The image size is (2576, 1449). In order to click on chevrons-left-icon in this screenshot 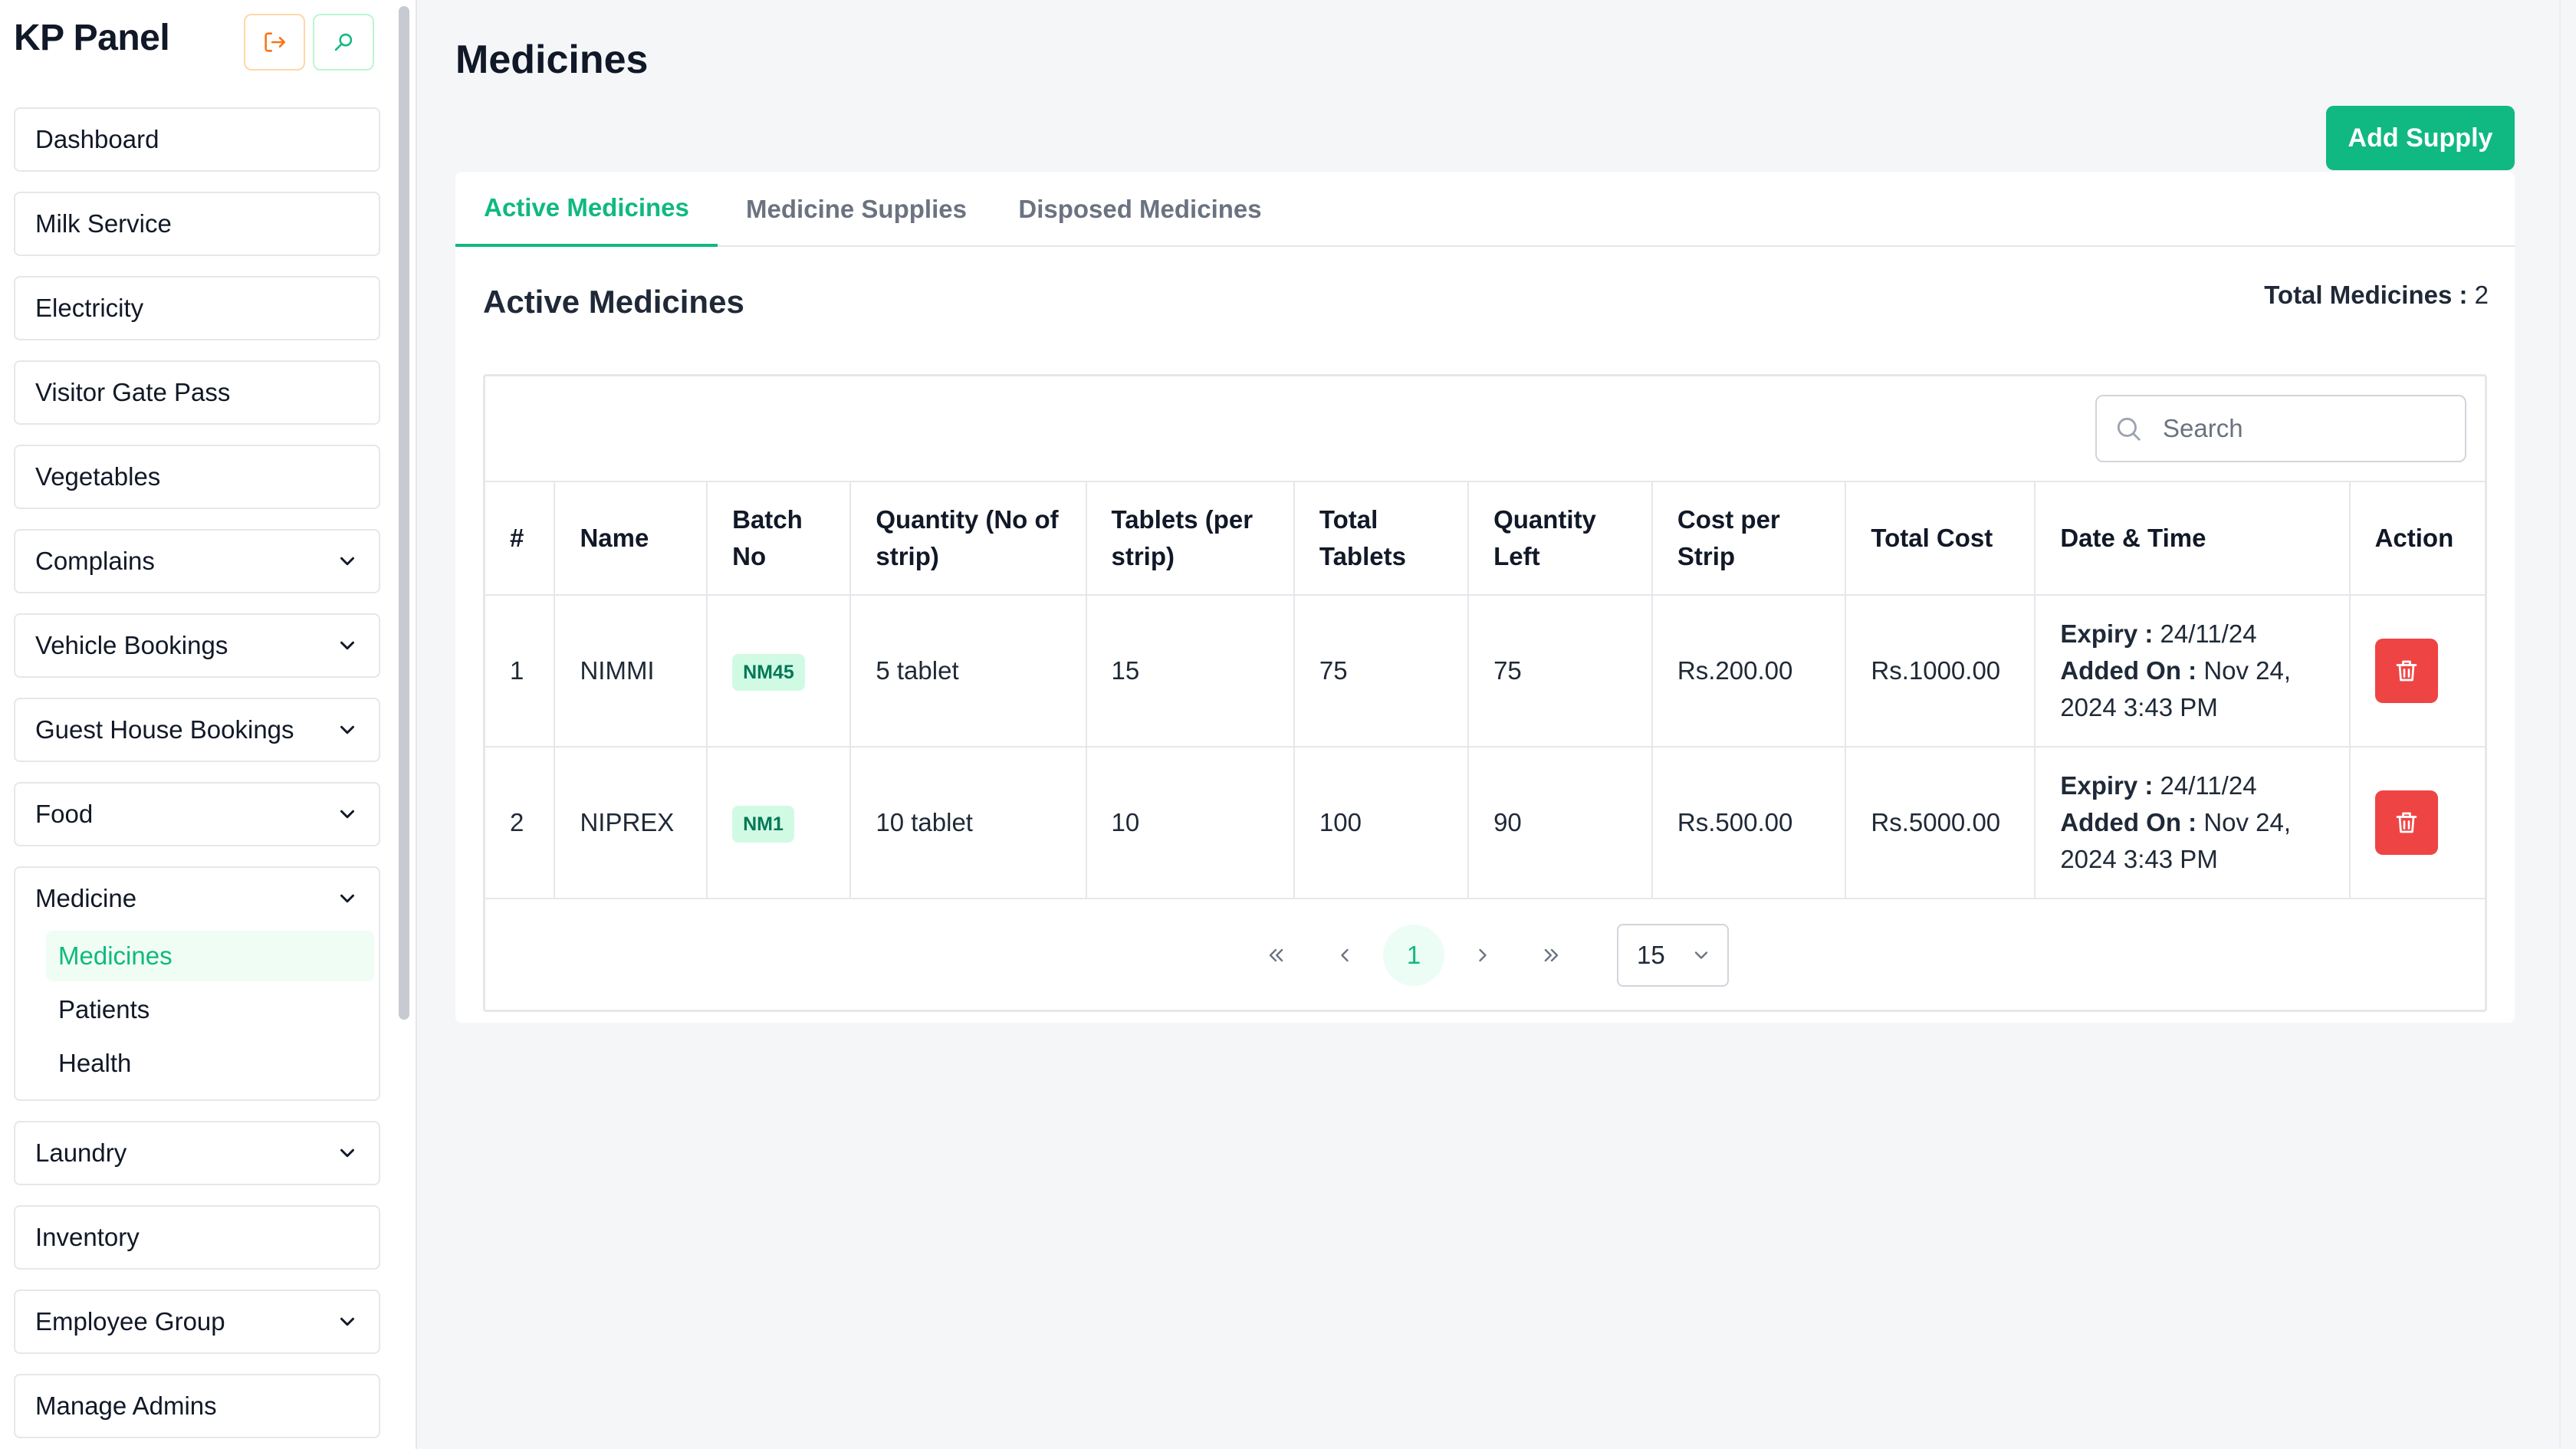, I will do `click(1276, 955)`.